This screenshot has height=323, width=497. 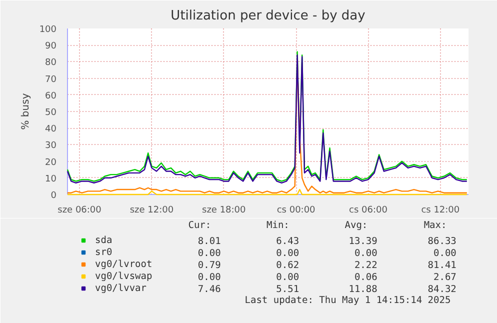 What do you see at coordinates (51, 96) in the screenshot?
I see `y-tick-label: 60` at bounding box center [51, 96].